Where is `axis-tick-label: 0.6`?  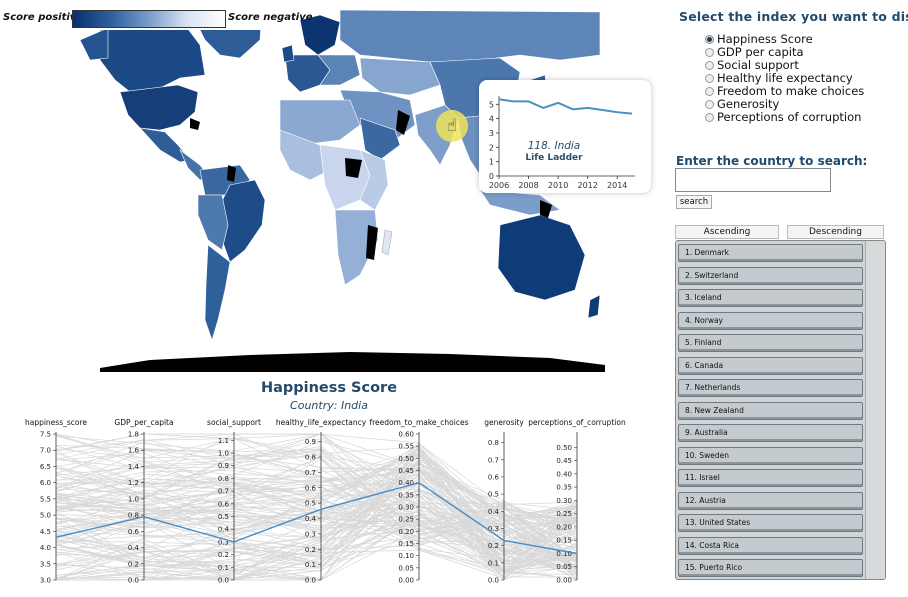 axis-tick-label: 0.6 is located at coordinates (224, 504).